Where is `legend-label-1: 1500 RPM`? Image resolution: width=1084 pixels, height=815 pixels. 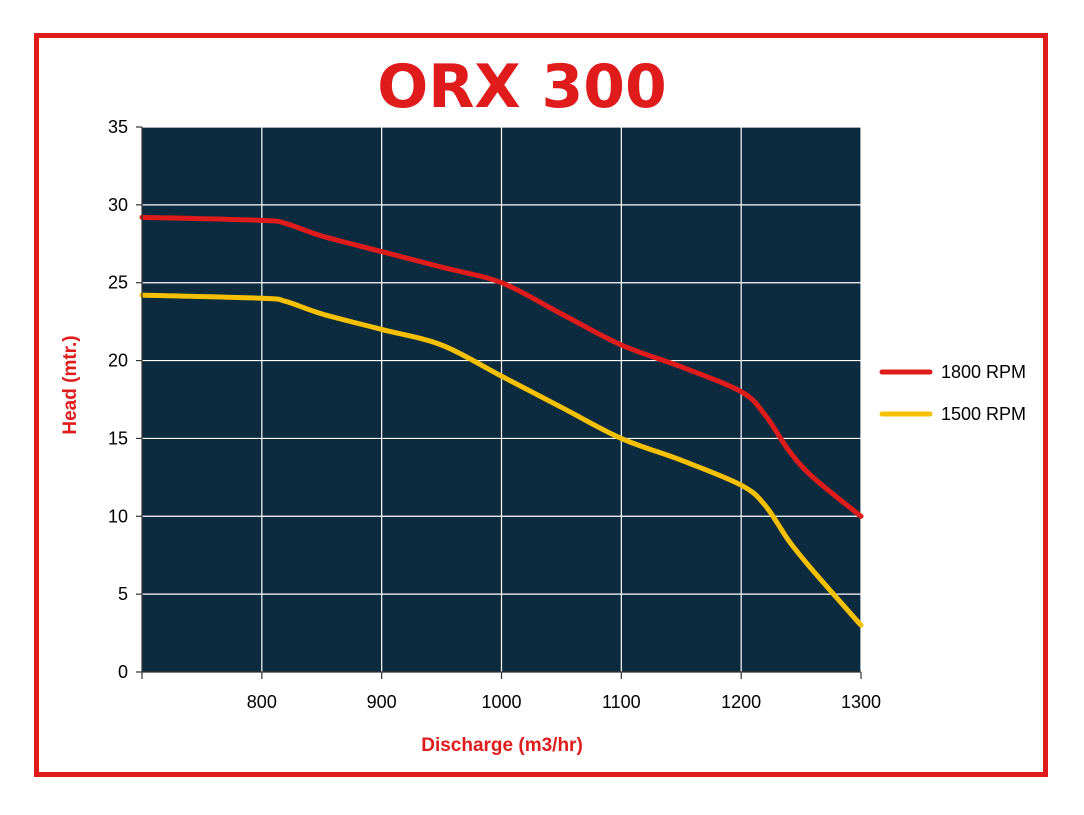 legend-label-1: 1500 RPM is located at coordinates (983, 414).